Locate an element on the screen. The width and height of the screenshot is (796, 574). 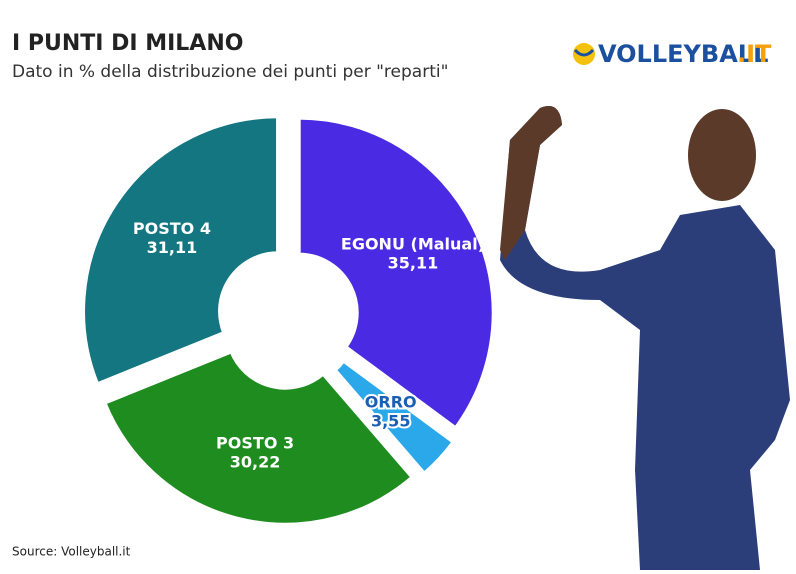
segment-label: POSTO 4 is located at coordinates (172, 228).